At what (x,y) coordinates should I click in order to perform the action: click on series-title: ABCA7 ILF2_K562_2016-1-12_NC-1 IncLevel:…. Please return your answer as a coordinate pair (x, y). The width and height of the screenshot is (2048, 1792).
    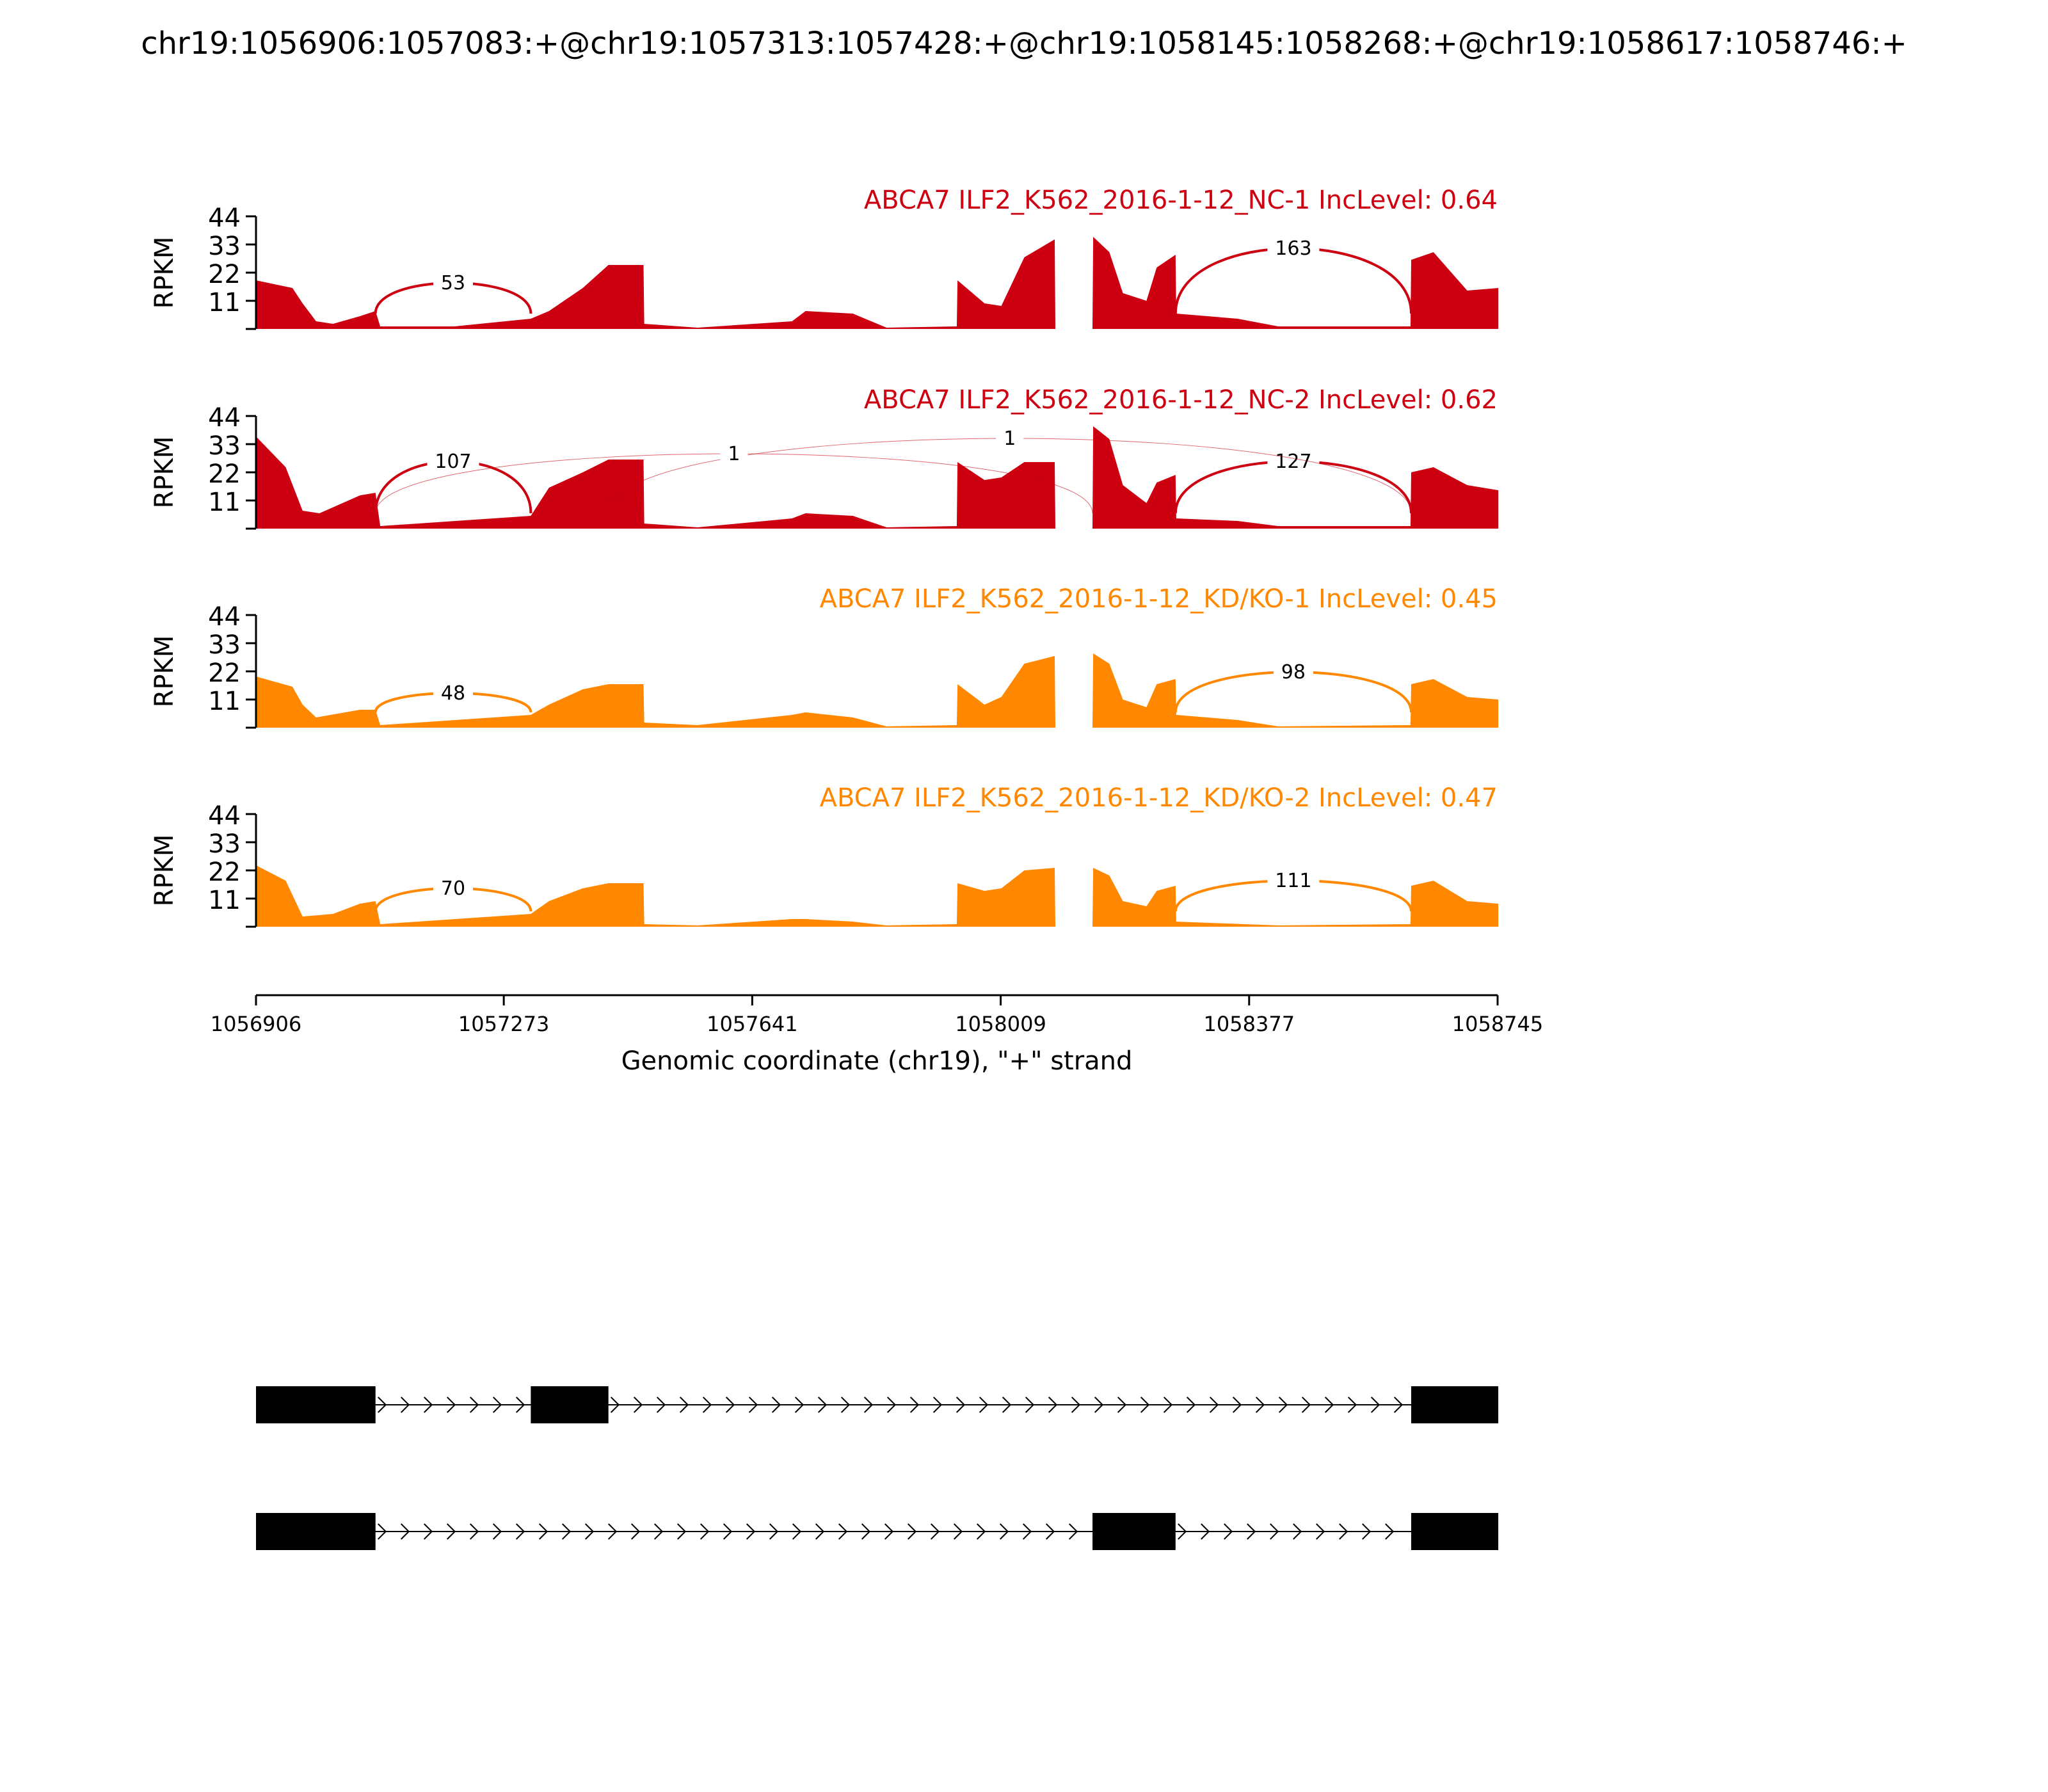
    Looking at the image, I should click on (1181, 200).